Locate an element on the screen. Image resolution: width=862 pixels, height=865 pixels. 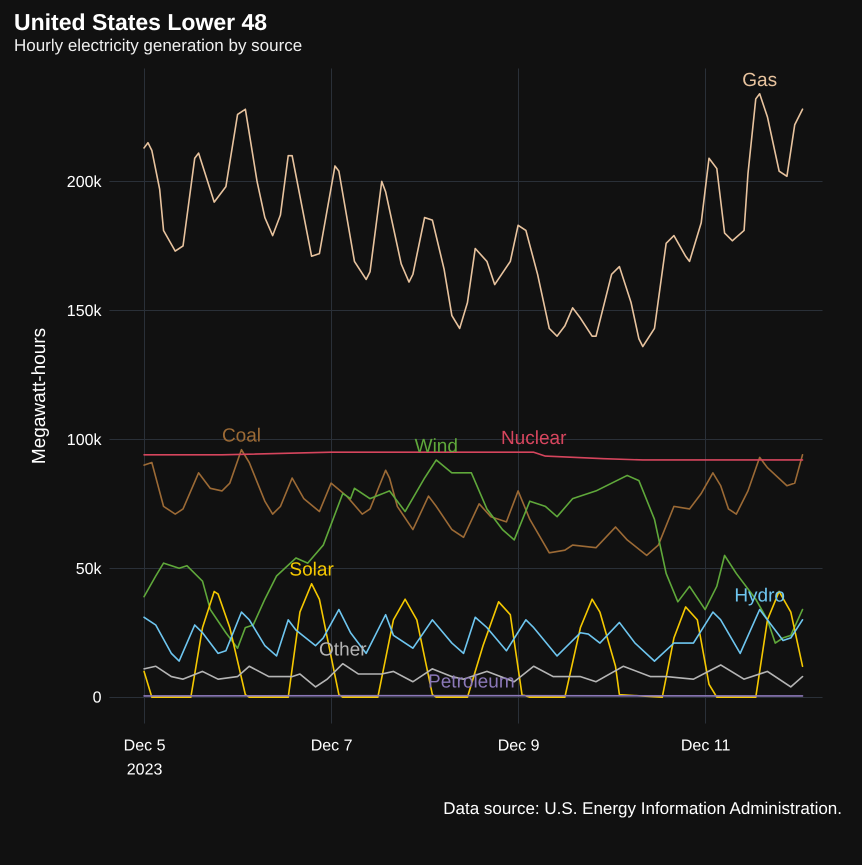
x-tick-label: Dec 11 is located at coordinates (705, 746).